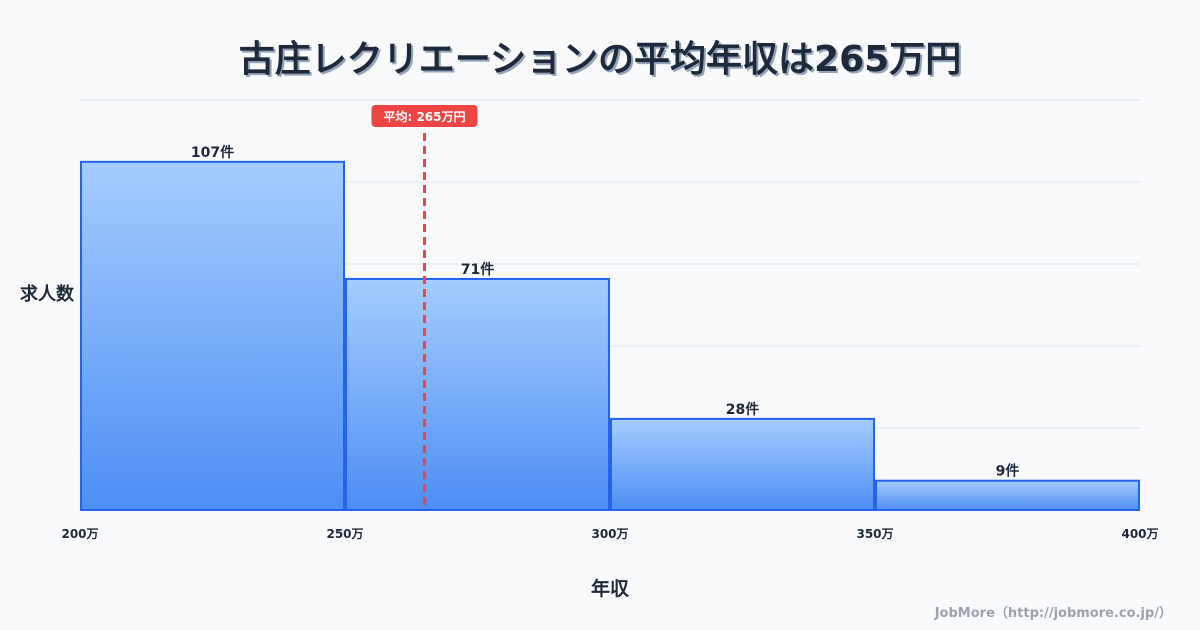 The width and height of the screenshot is (1200, 630). Describe the element at coordinates (1053, 613) in the screenshot. I see `credit-text: JobMore（http://jobmore.co.jp/）` at that location.